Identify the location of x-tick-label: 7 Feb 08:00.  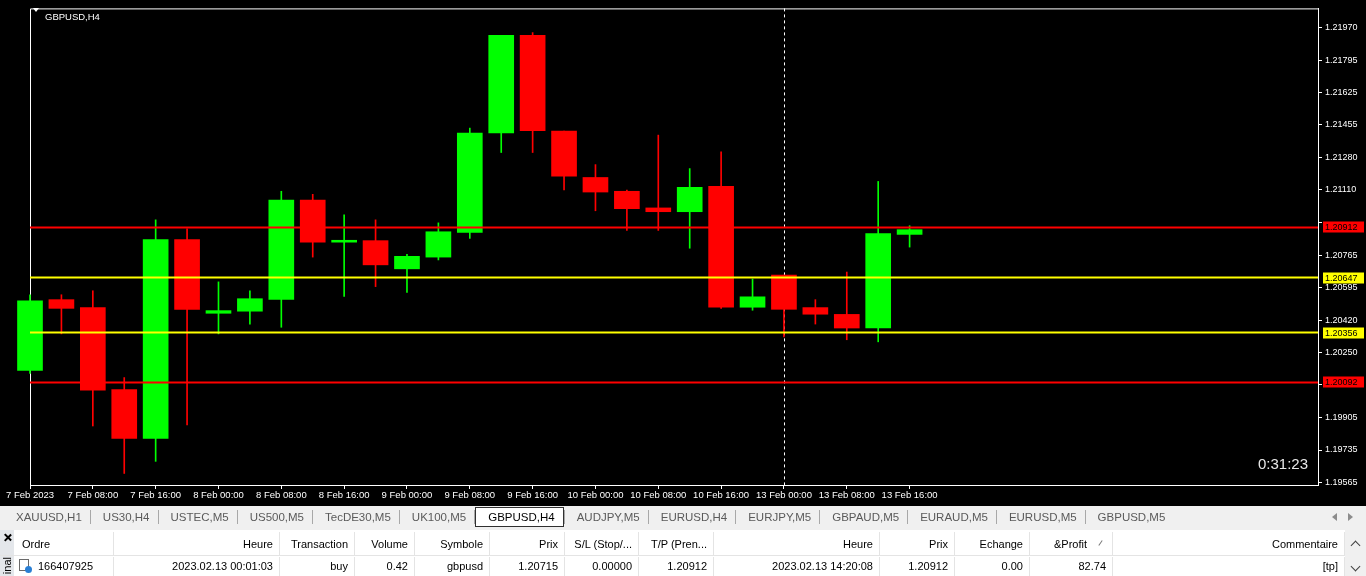
(93, 495).